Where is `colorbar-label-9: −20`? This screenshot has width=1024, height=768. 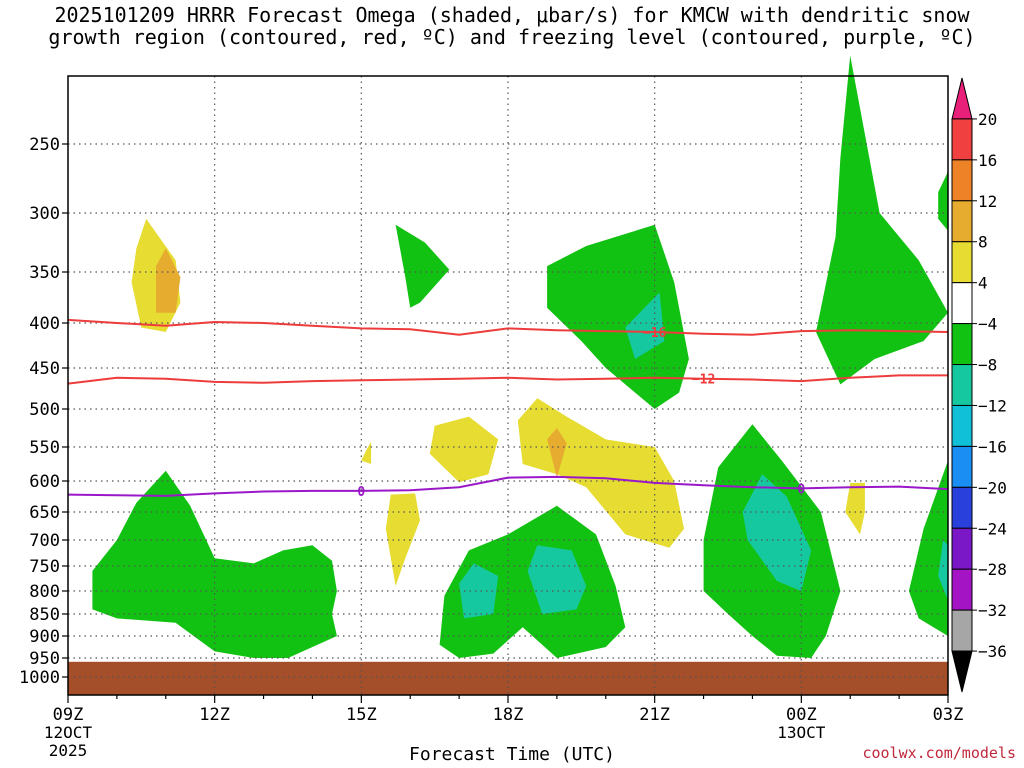
colorbar-label-9: −20 is located at coordinates (992, 487).